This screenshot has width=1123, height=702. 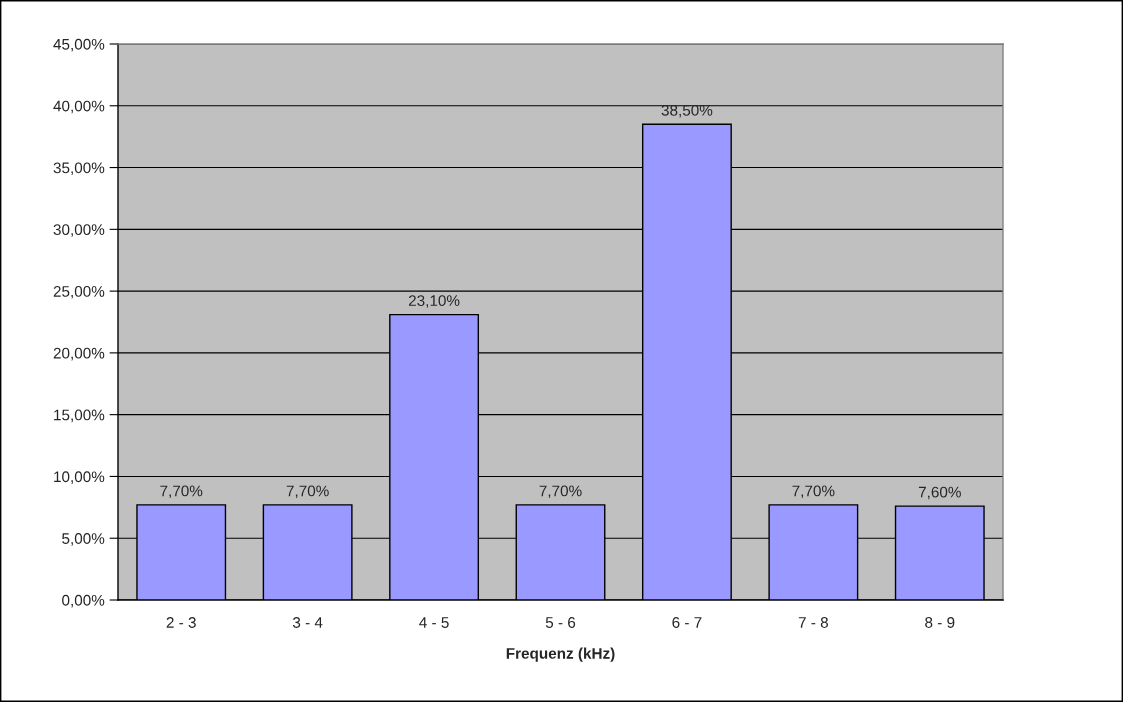 What do you see at coordinates (79, 354) in the screenshot?
I see `y-tick-label: 20,00%` at bounding box center [79, 354].